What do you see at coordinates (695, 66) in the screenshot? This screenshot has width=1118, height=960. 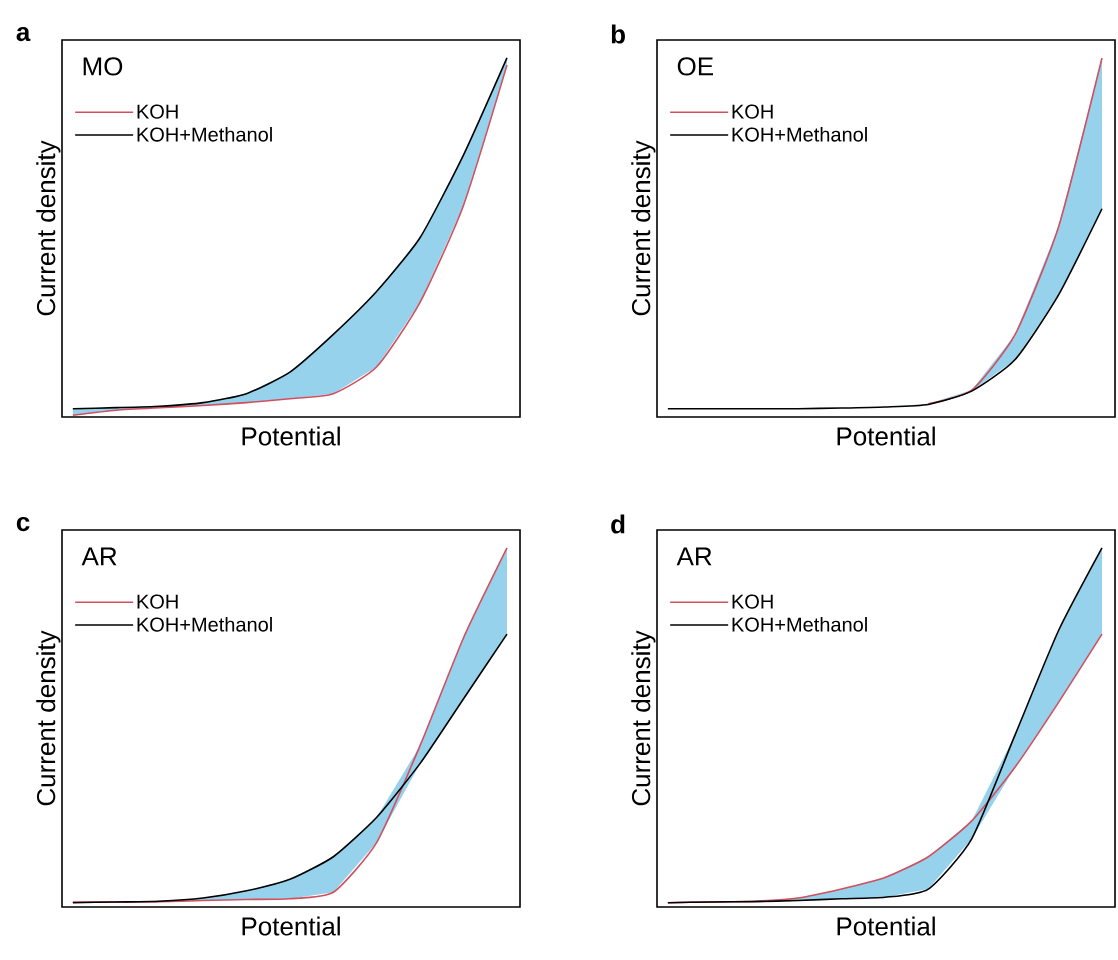 I see `annotation: OE` at bounding box center [695, 66].